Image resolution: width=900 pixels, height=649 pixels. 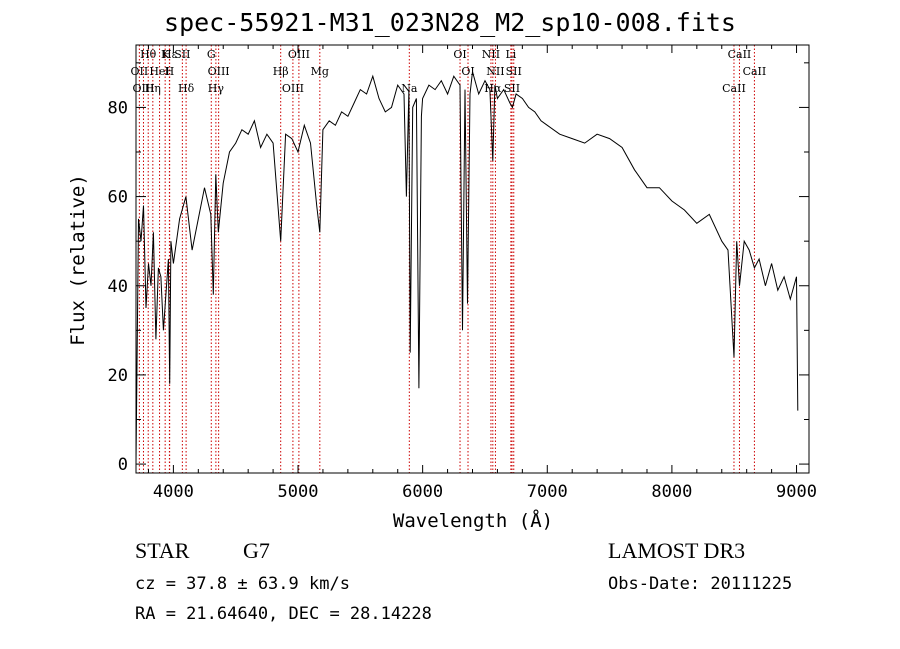 I want to click on line-label-20: Hα, so click(x=493, y=88).